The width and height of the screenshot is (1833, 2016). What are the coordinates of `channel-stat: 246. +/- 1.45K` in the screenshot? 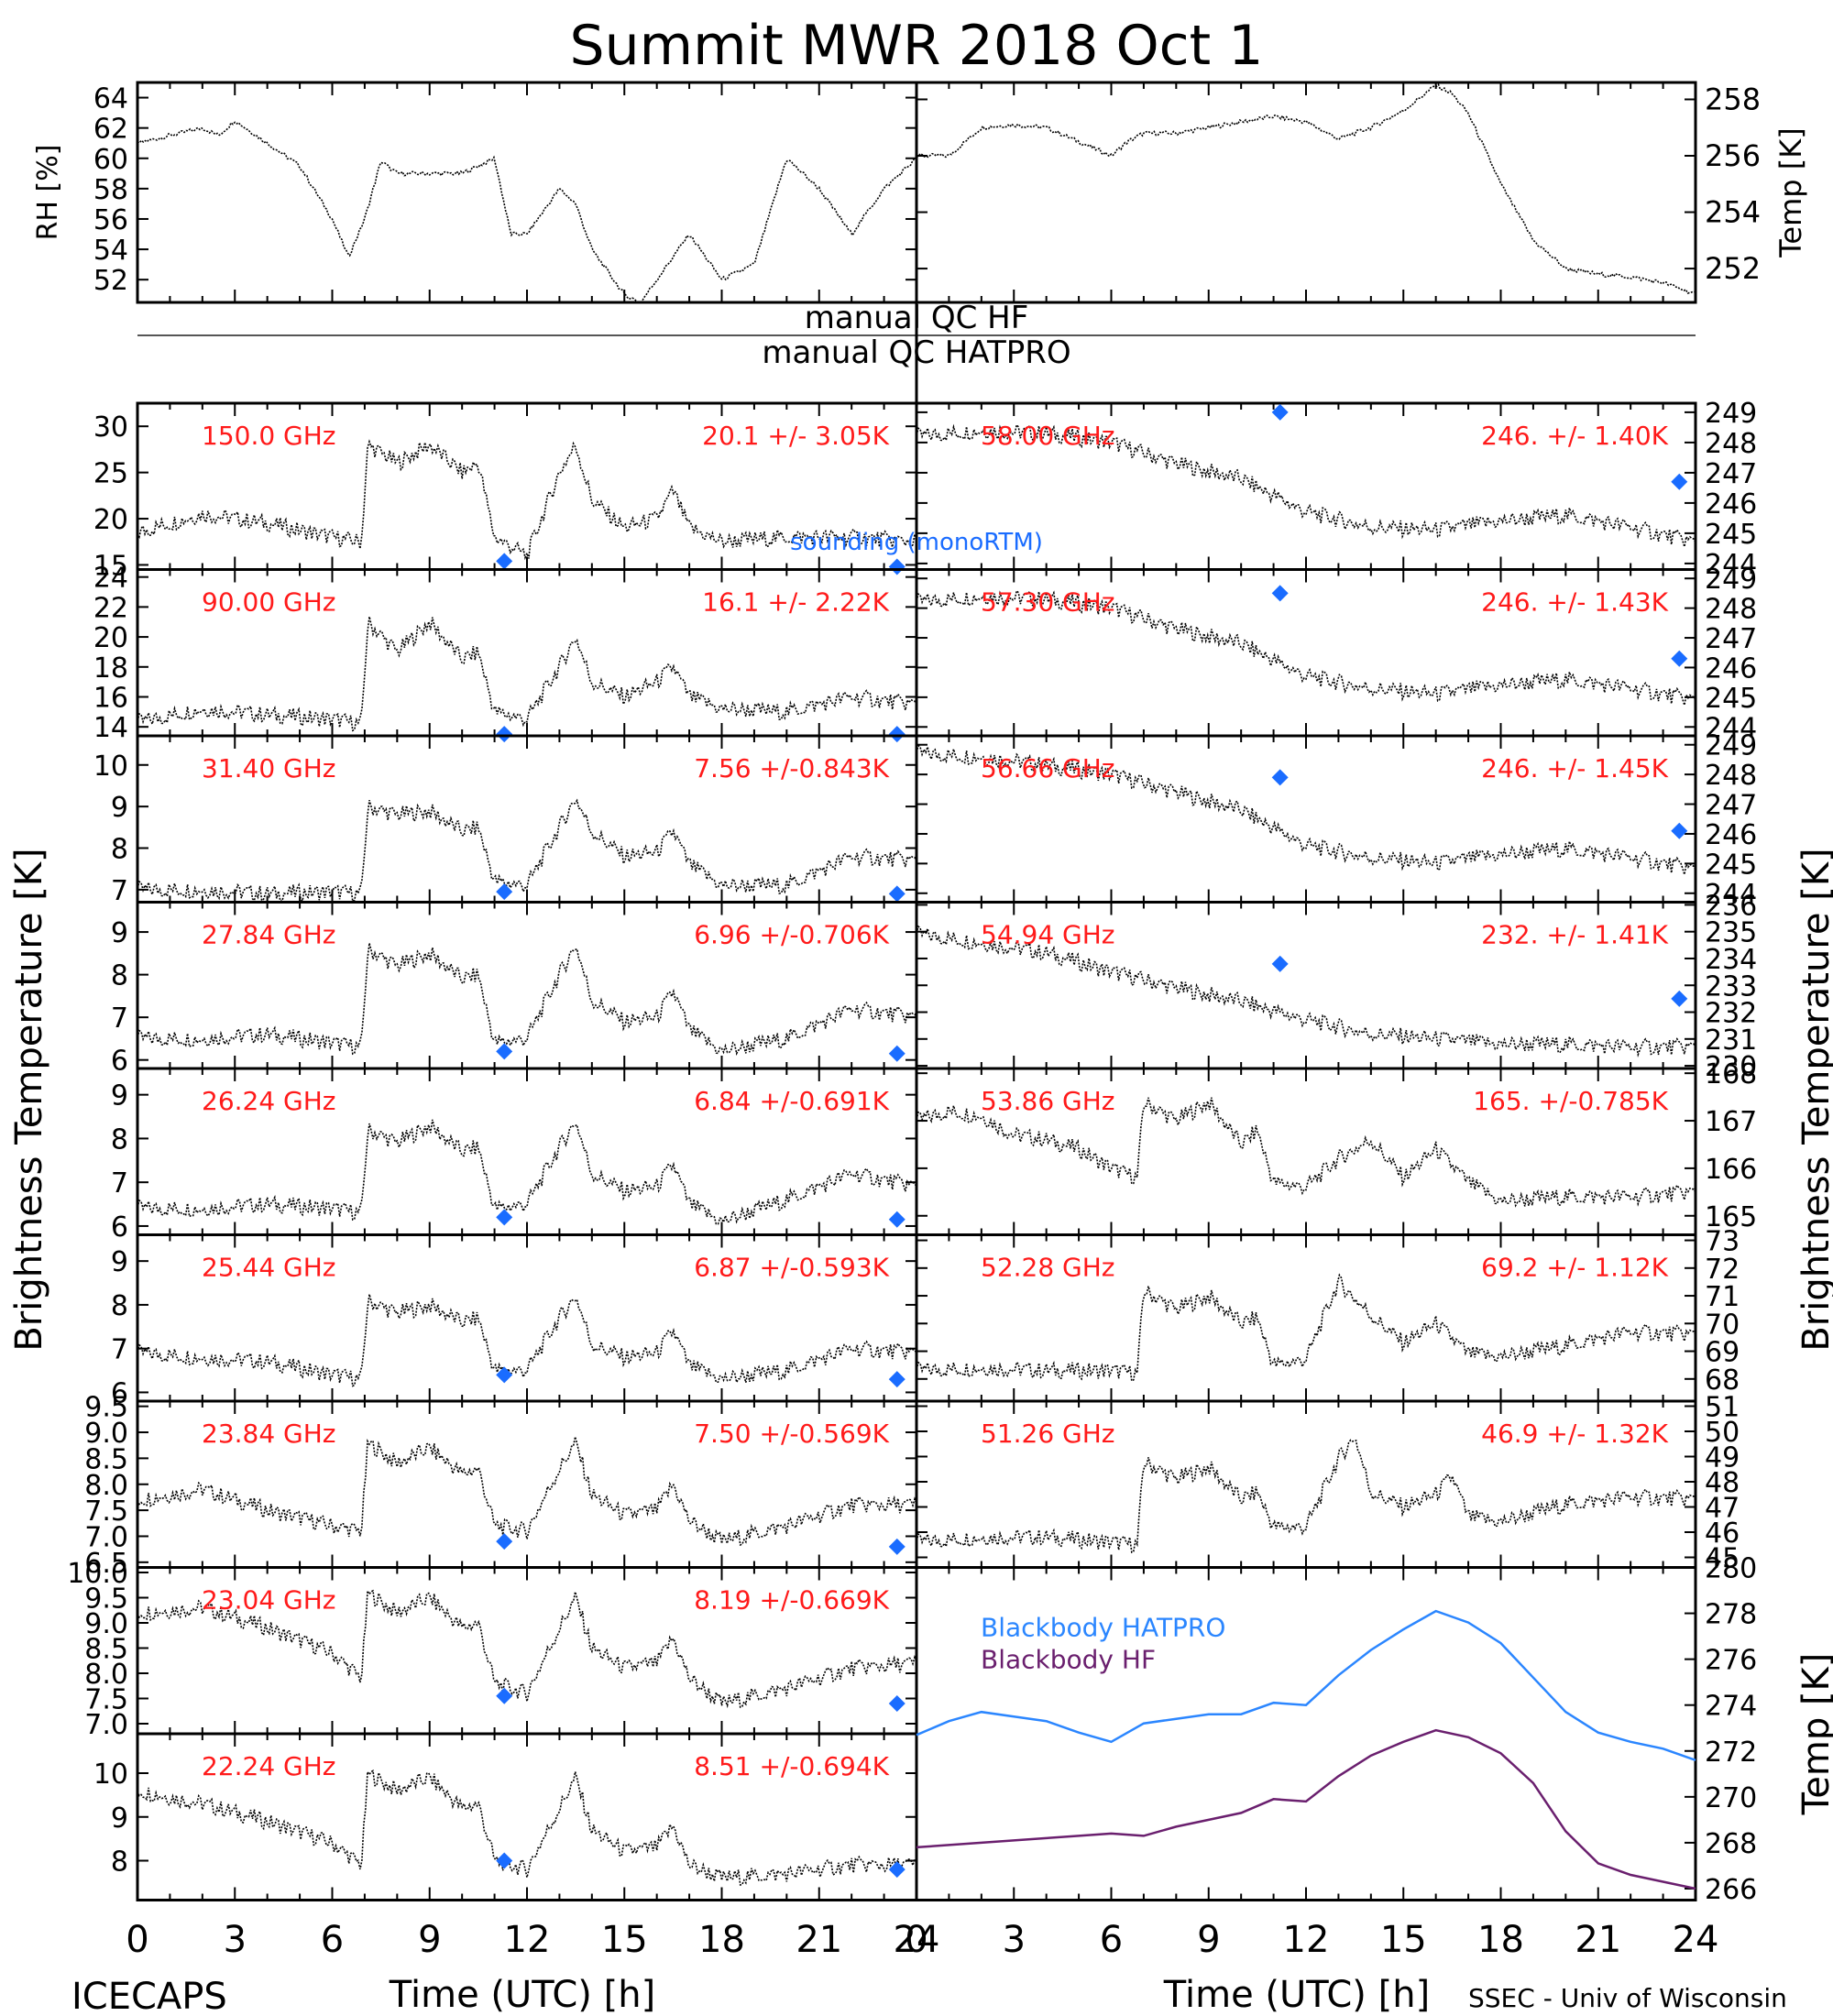 It's located at (1574, 768).